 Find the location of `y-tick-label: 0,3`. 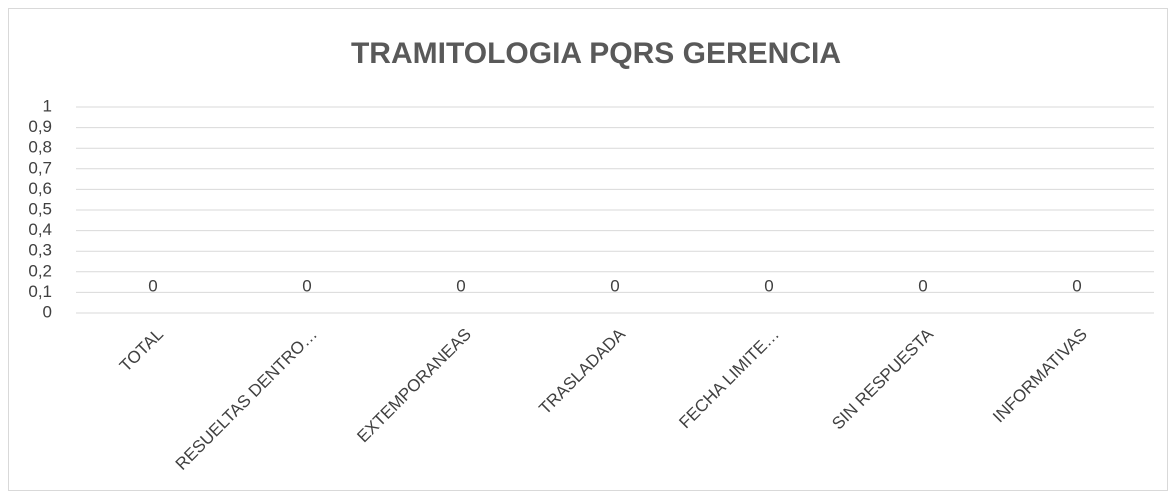

y-tick-label: 0,3 is located at coordinates (40, 250).